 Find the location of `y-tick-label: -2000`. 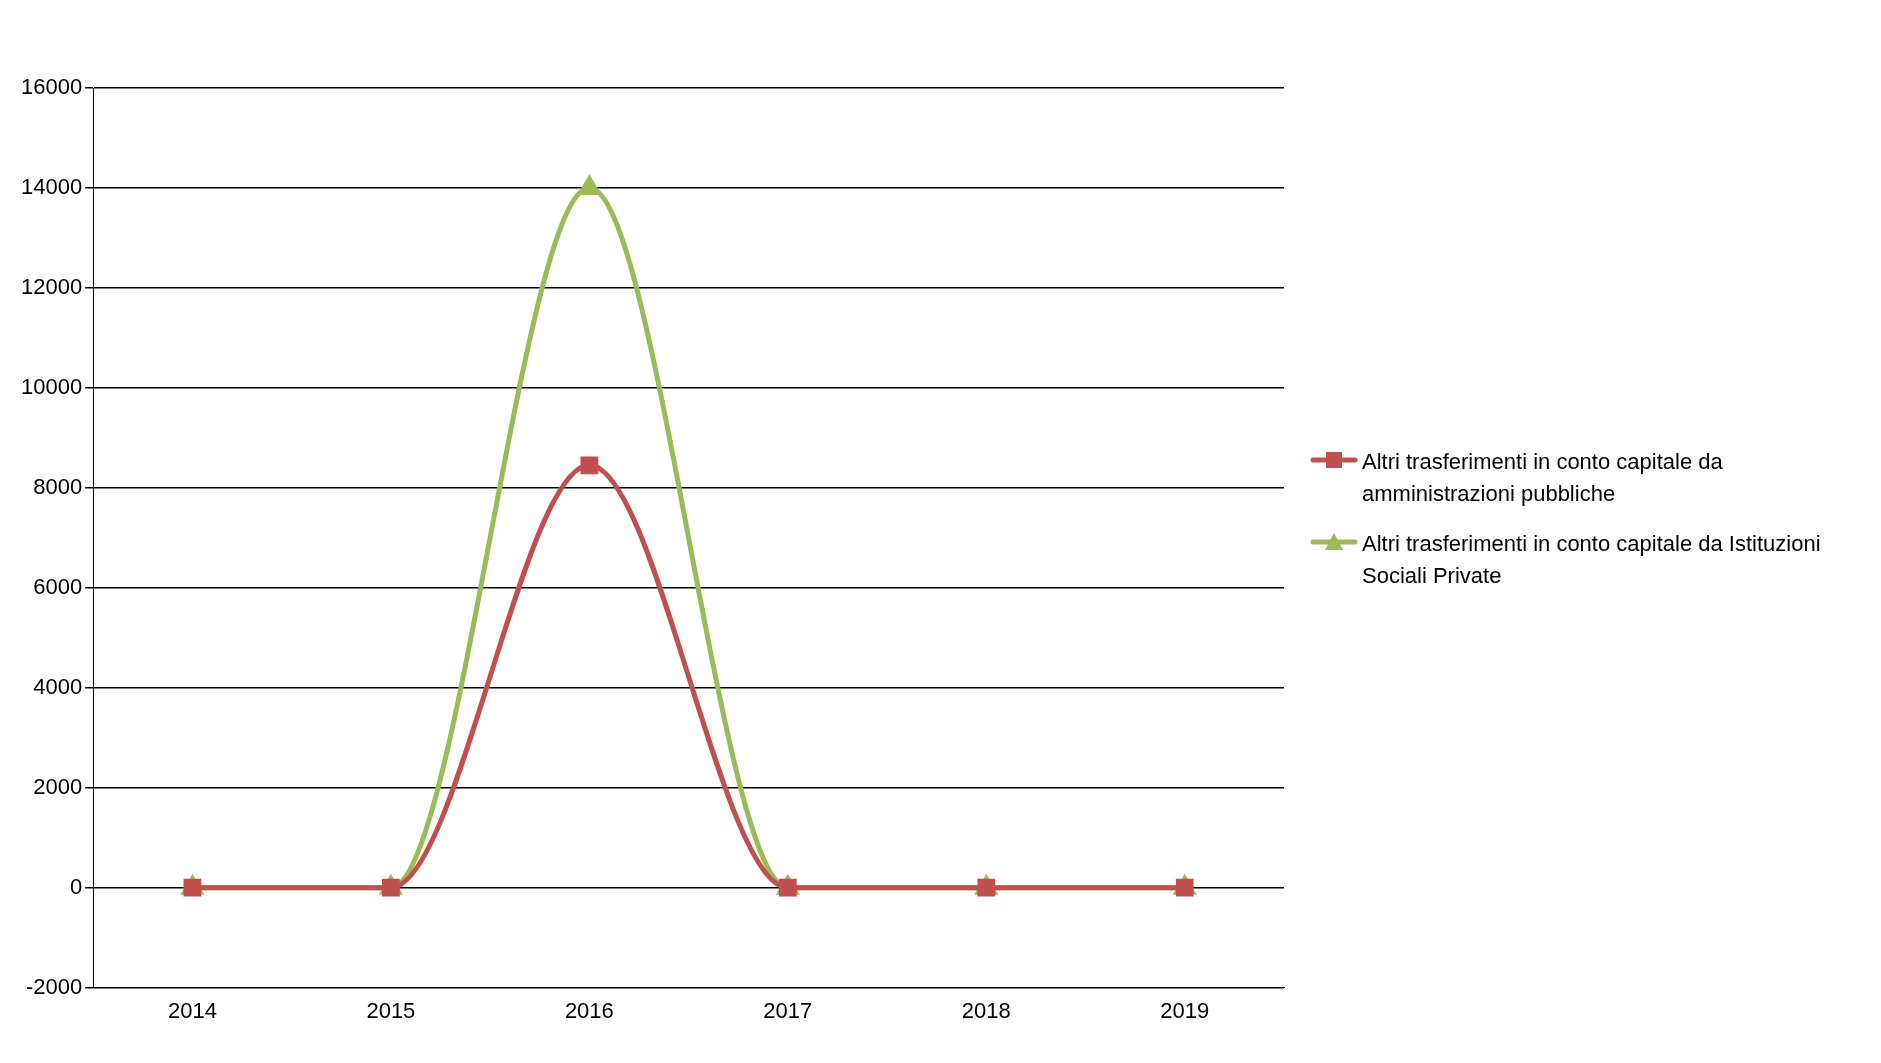

y-tick-label: -2000 is located at coordinates (54, 986).